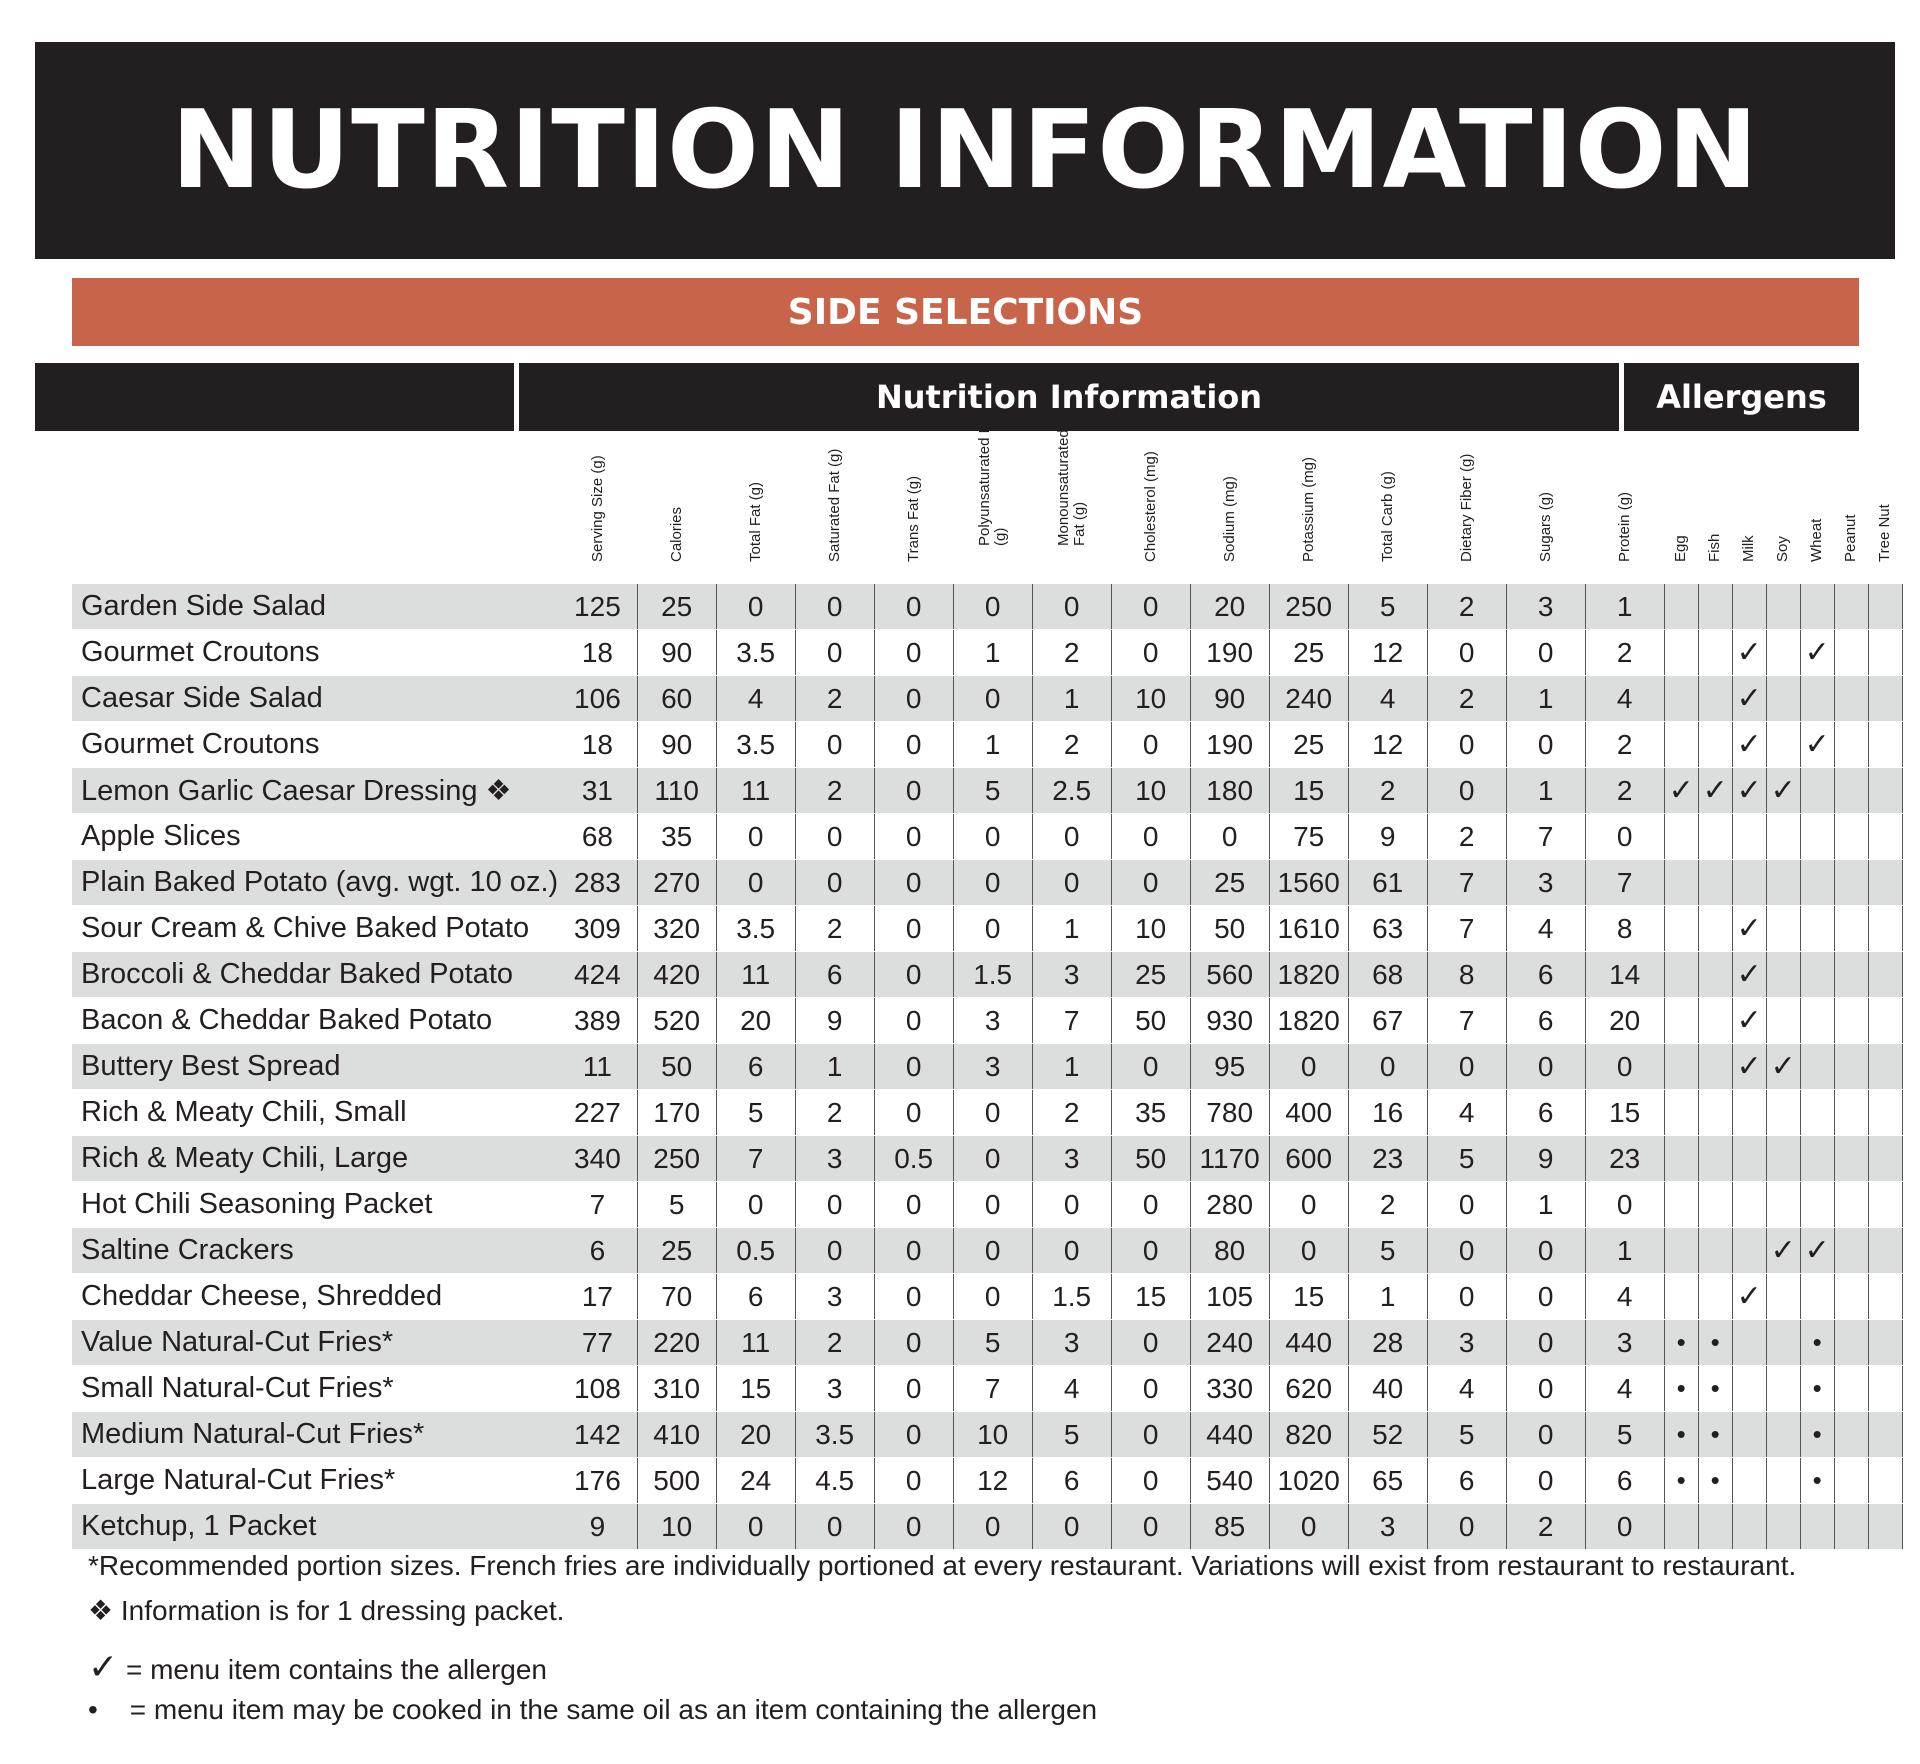 The width and height of the screenshot is (1920, 1764). I want to click on nutrient-value: 35, so click(677, 836).